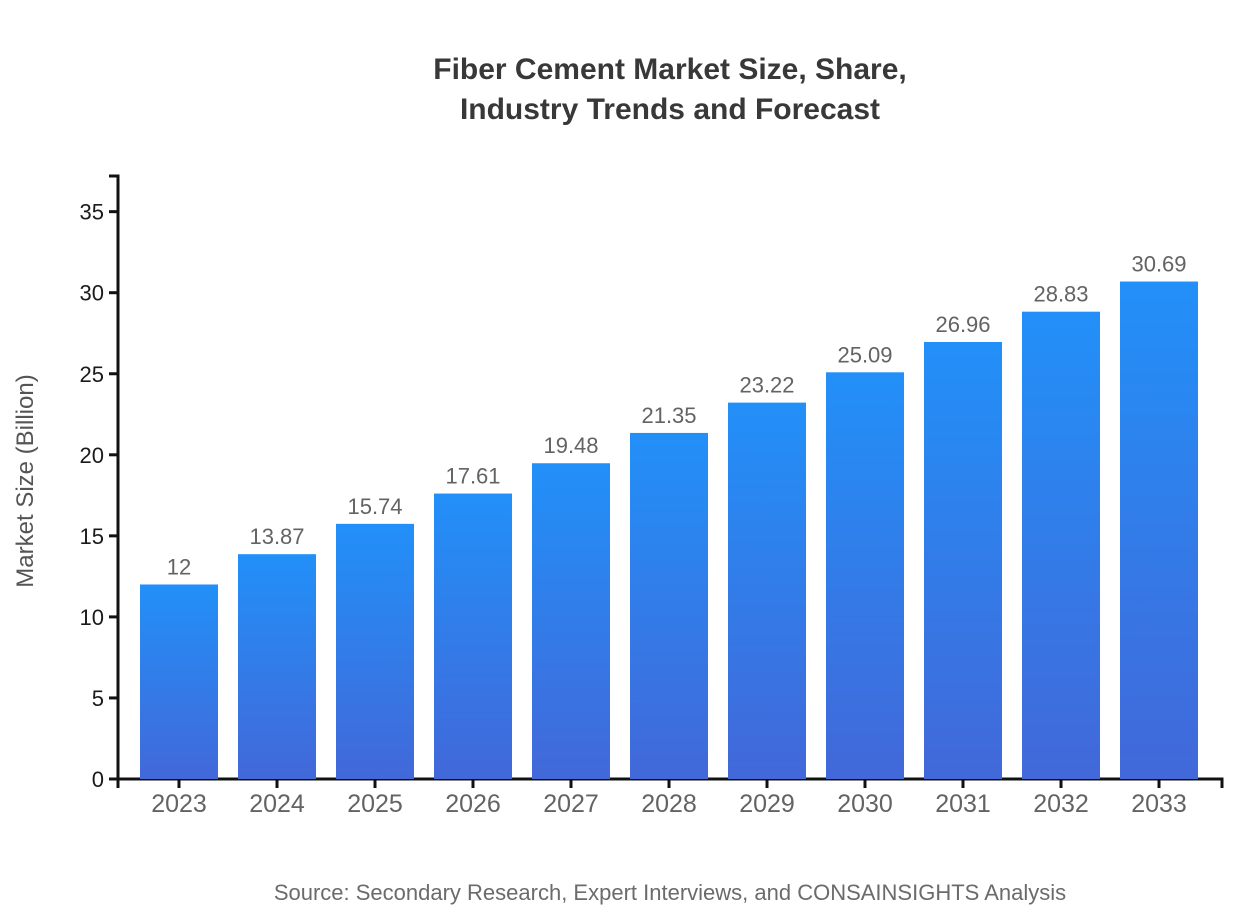 The height and width of the screenshot is (920, 1260). Describe the element at coordinates (114, 476) in the screenshot. I see `y-axis-line` at that location.